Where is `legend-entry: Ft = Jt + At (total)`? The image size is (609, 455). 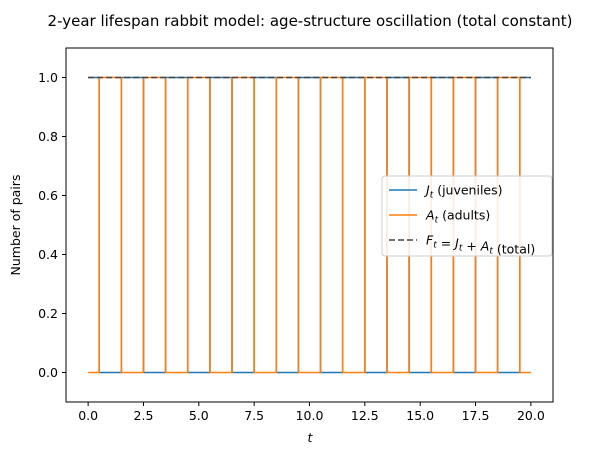 legend-entry: Ft = Jt + At (total) is located at coordinates (480, 245).